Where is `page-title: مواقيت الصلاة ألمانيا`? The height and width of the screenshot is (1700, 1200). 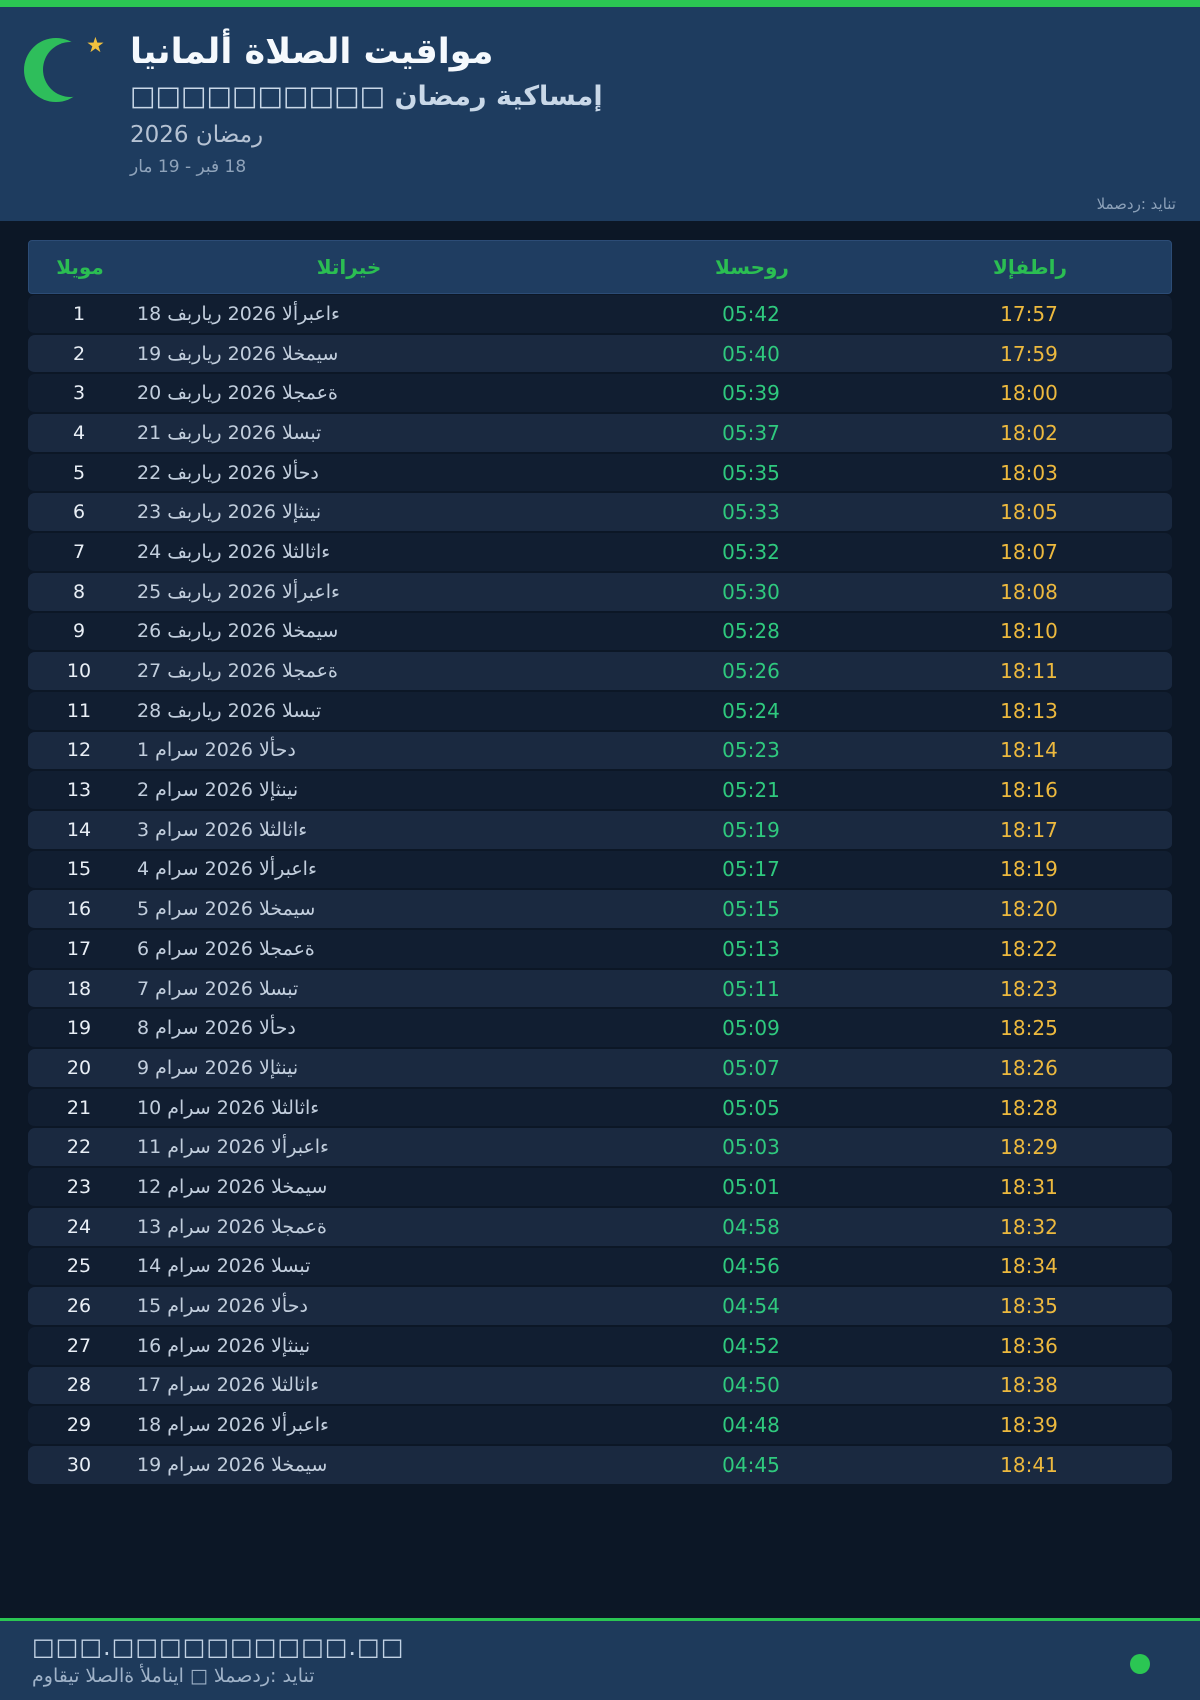 page-title: مواقيت الصلاة ألمانيا is located at coordinates (312, 52).